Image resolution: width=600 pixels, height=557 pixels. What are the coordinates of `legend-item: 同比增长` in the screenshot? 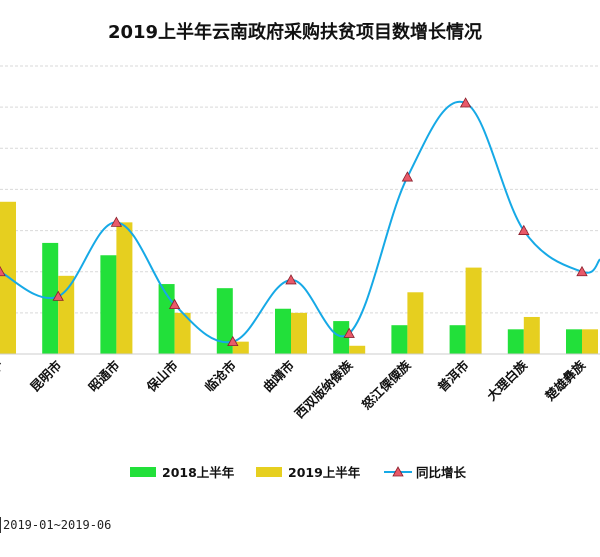 It's located at (425, 472).